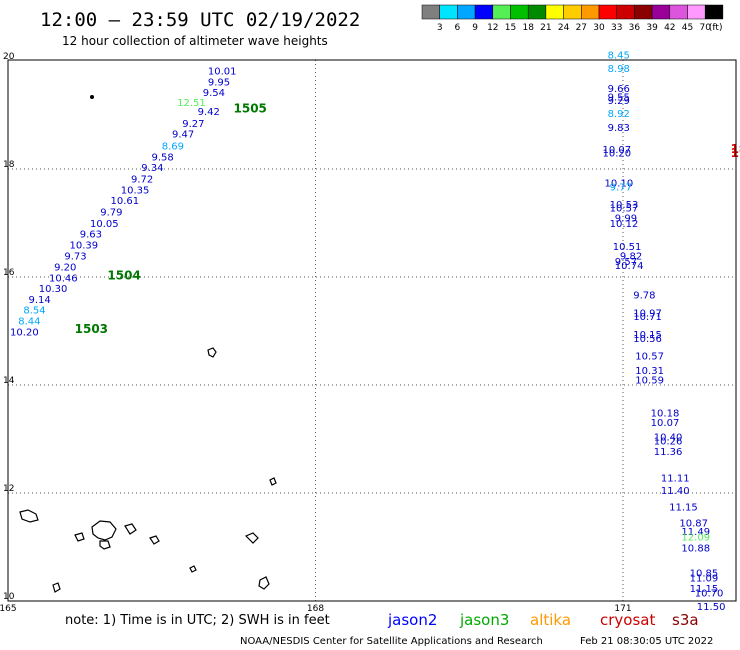 The width and height of the screenshot is (740, 650). I want to click on satellite-name-s3a: s3a, so click(685, 620).